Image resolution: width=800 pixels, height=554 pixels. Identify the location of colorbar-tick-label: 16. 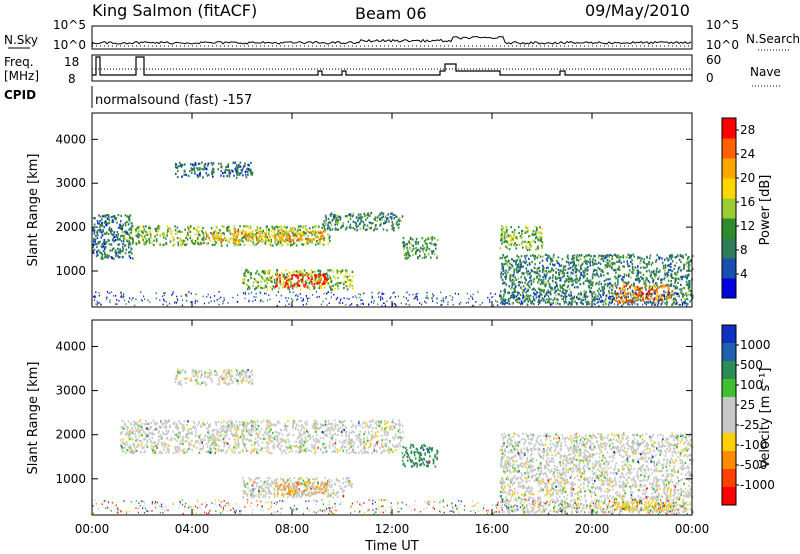
(747, 202).